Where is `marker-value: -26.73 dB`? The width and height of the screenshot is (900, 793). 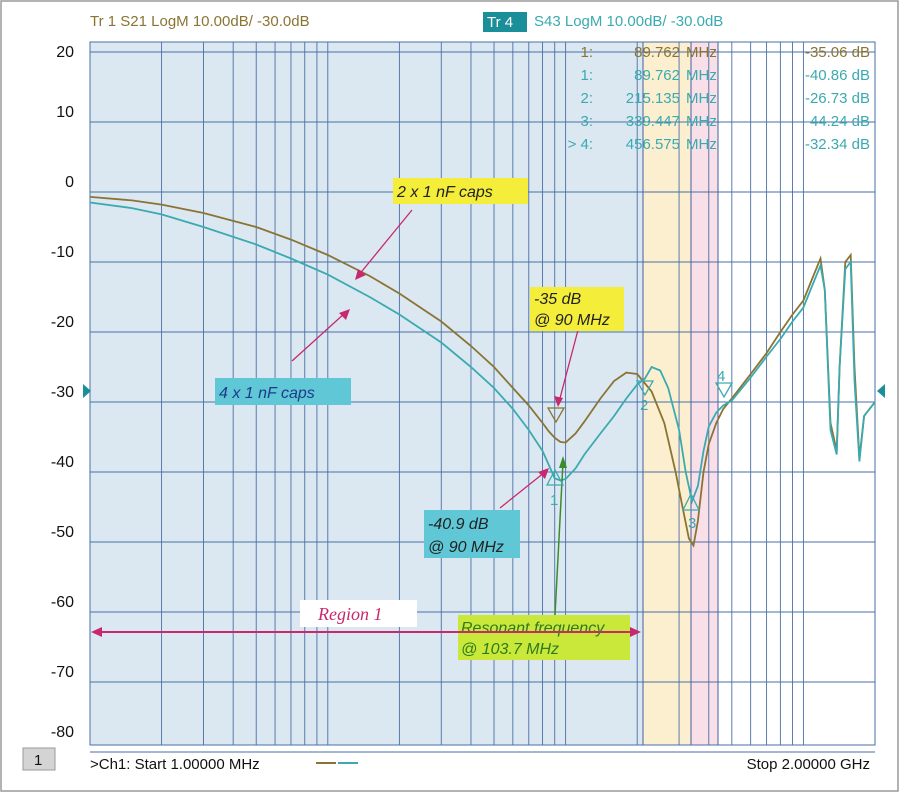 marker-value: -26.73 dB is located at coordinates (837, 98).